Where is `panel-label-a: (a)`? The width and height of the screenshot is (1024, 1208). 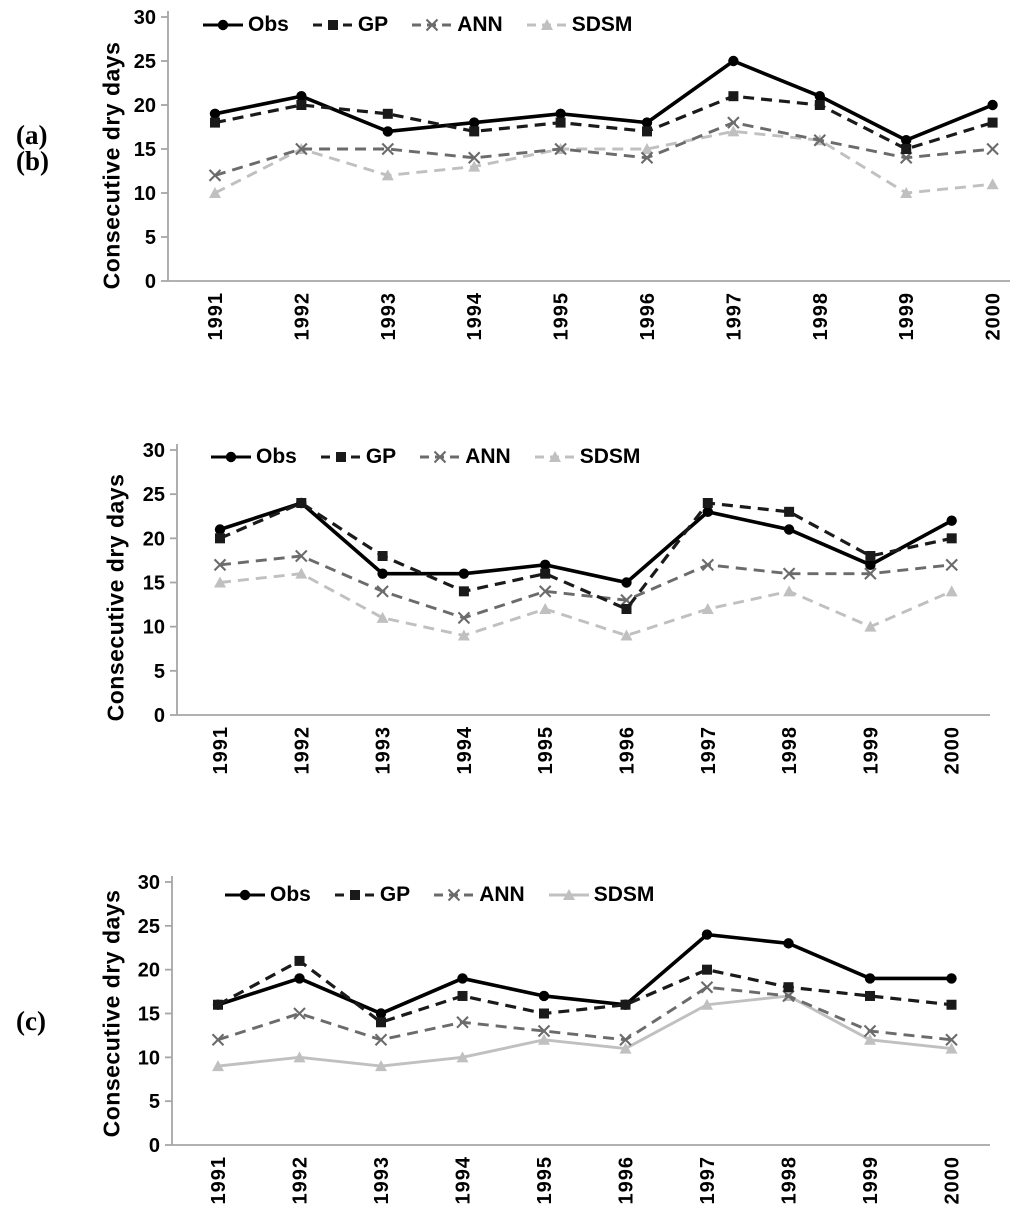 panel-label-a: (a) is located at coordinates (32, 135).